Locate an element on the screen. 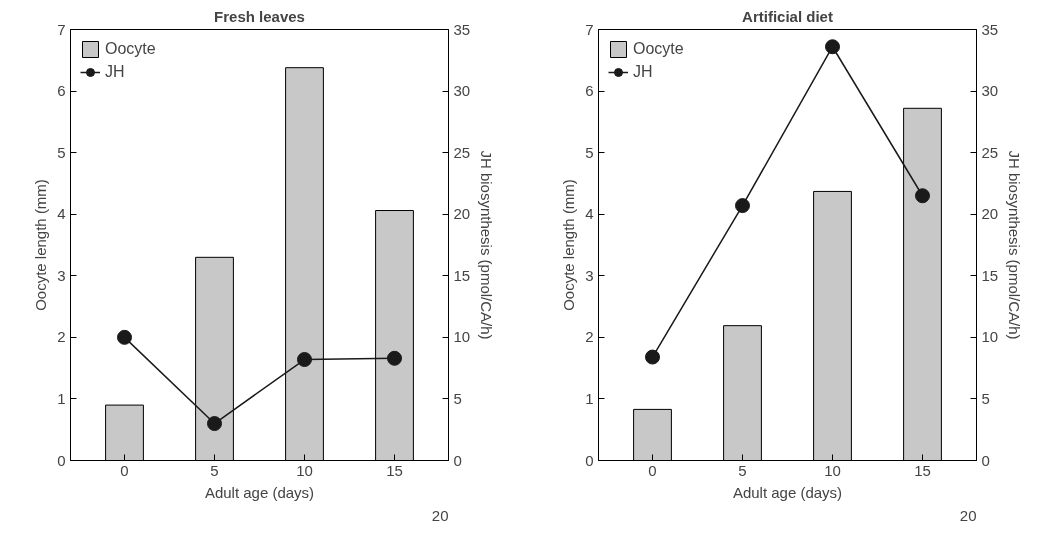 The height and width of the screenshot is (535, 1064). chart-title: Artificial diet is located at coordinates (787, 16).